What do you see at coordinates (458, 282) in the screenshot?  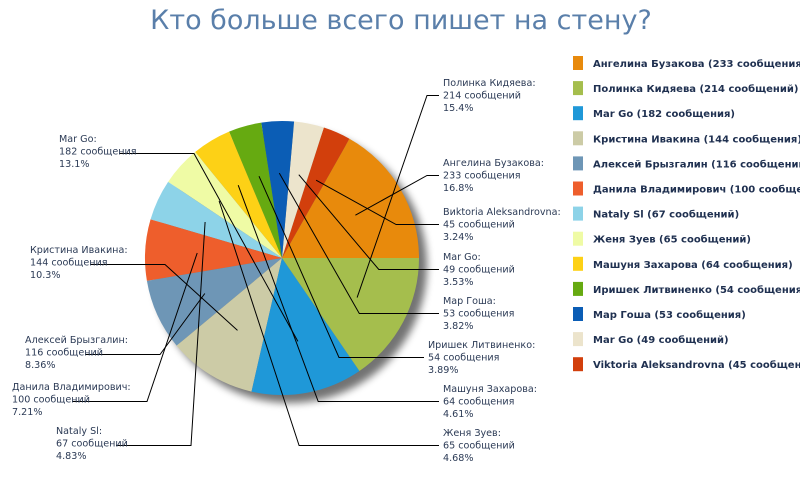 I see `slice-label: 3.53%` at bounding box center [458, 282].